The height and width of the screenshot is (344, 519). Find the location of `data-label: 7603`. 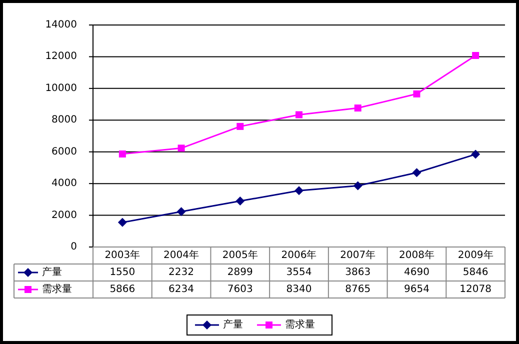

data-label: 7603 is located at coordinates (240, 289).